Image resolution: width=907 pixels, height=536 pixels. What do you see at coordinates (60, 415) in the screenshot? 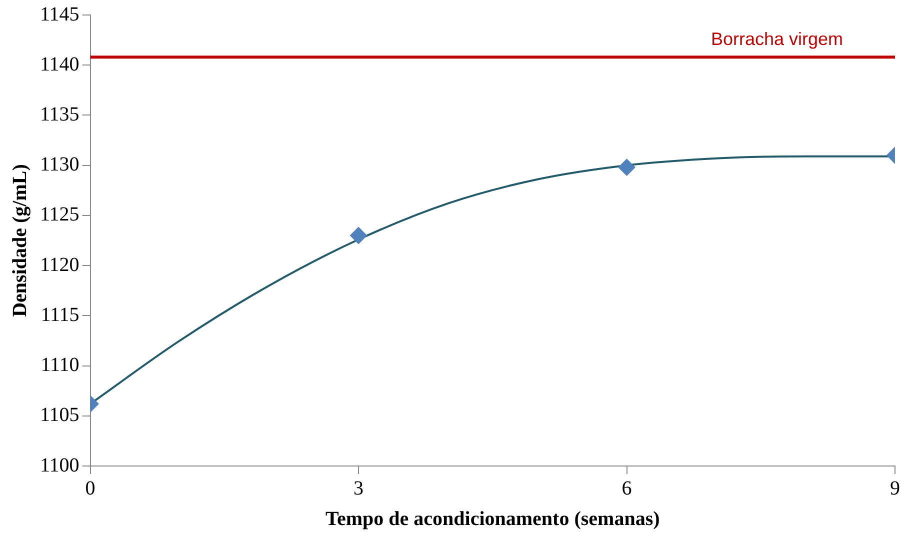
I see `y-tick-label: 1105` at bounding box center [60, 415].